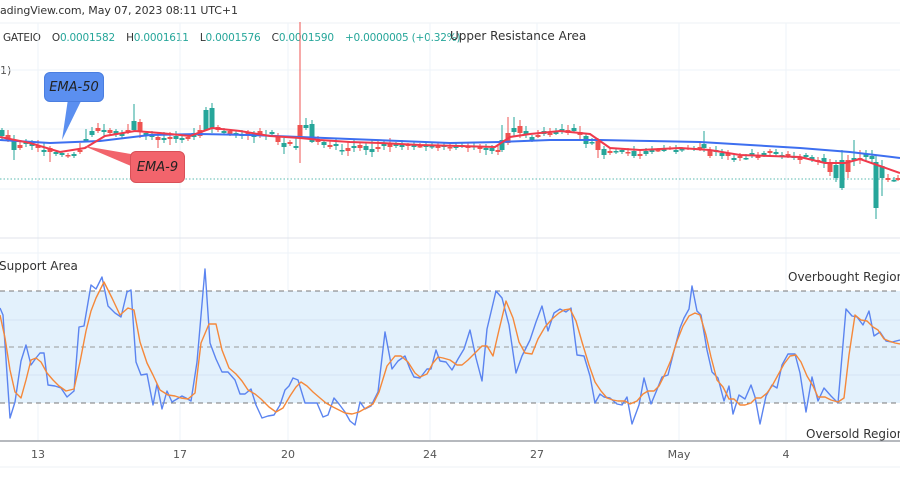 This screenshot has height=500, width=900. Describe the element at coordinates (844, 277) in the screenshot. I see `overbought-annotation: Overbought Region` at that location.